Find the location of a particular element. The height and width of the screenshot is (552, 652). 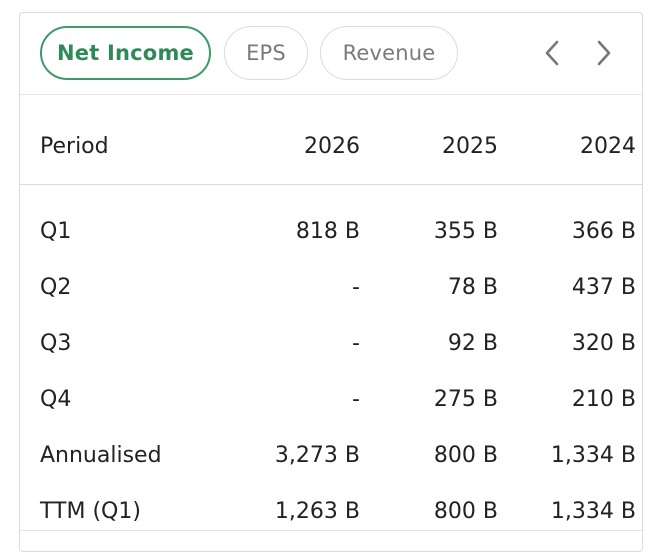

tab-revenue: Revenue is located at coordinates (389, 53).